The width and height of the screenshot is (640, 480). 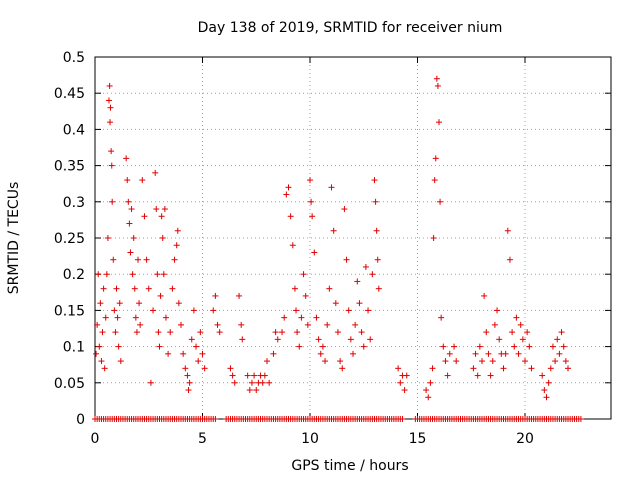 What do you see at coordinates (69, 311) in the screenshot?
I see `y-tick-label: 0.15` at bounding box center [69, 311].